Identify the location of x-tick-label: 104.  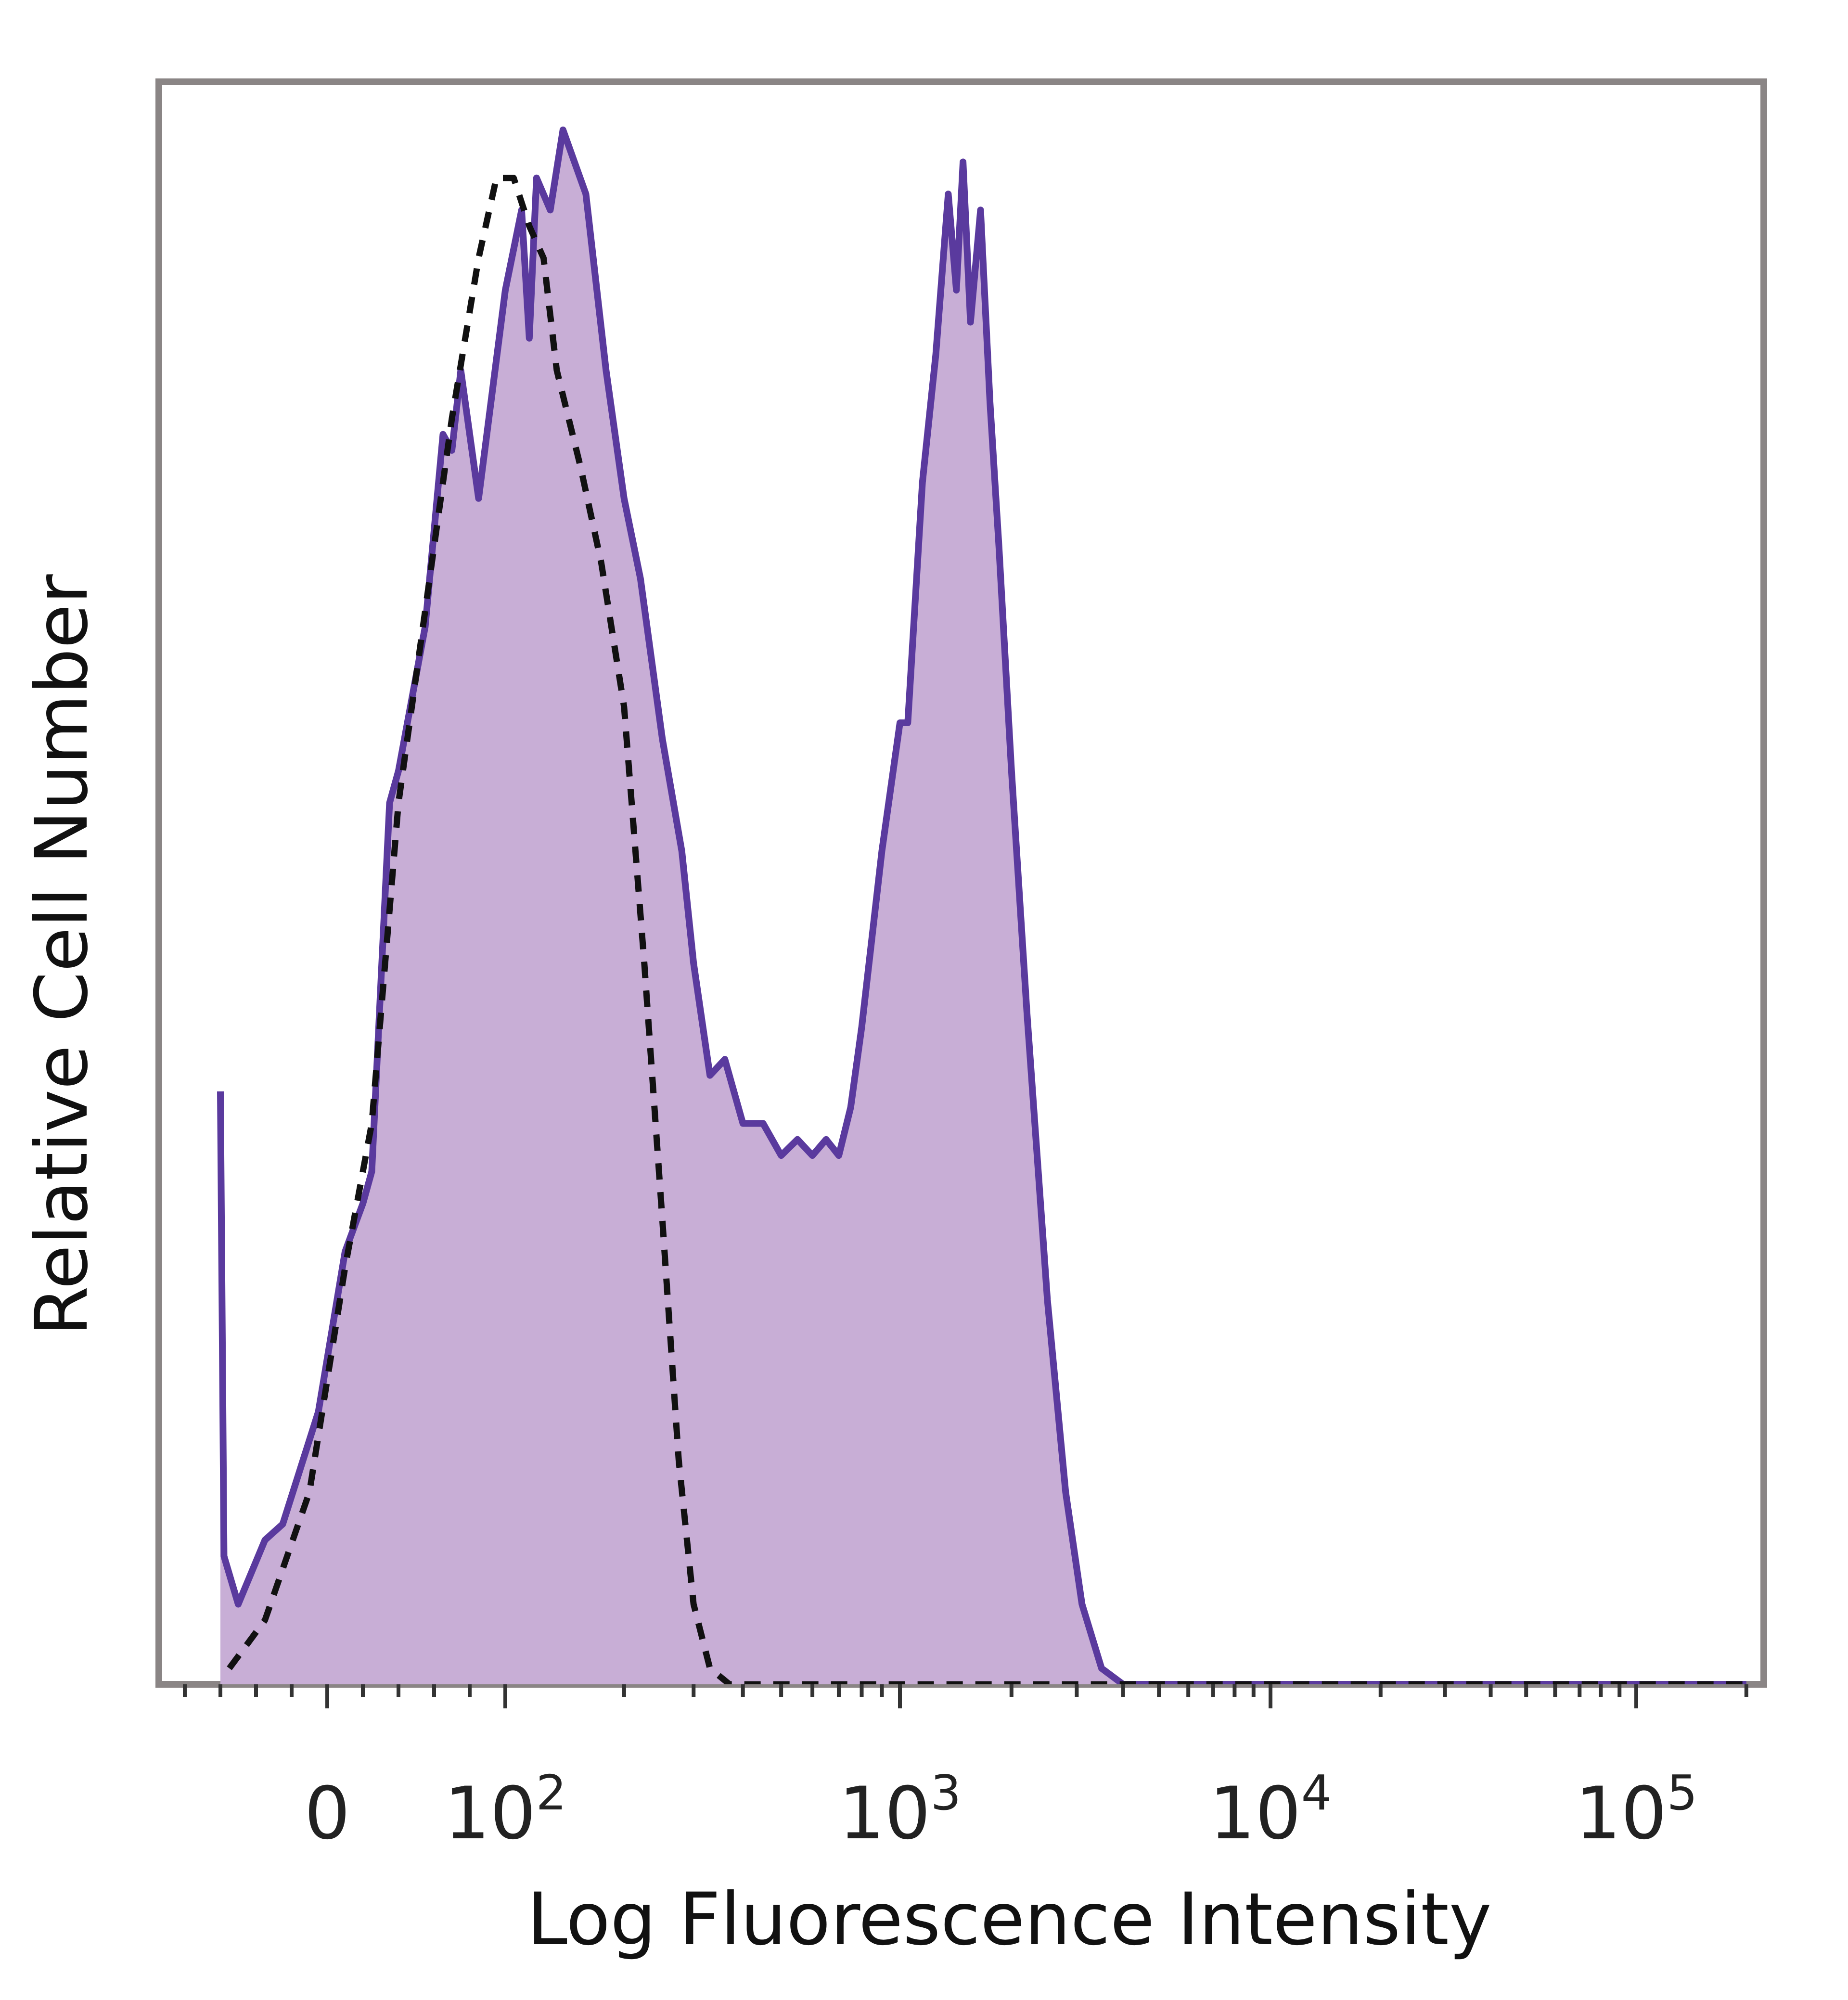
(1270, 1810).